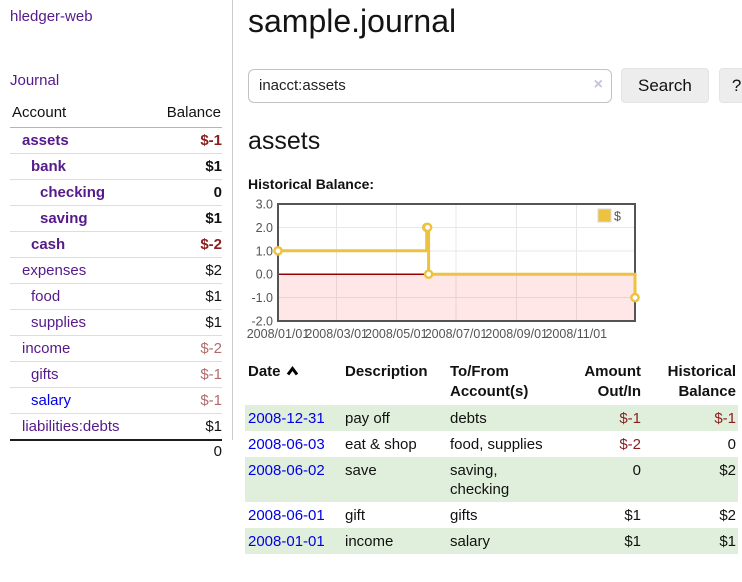  Describe the element at coordinates (690, 541) in the screenshot. I see `register-balance-cell: $1` at that location.